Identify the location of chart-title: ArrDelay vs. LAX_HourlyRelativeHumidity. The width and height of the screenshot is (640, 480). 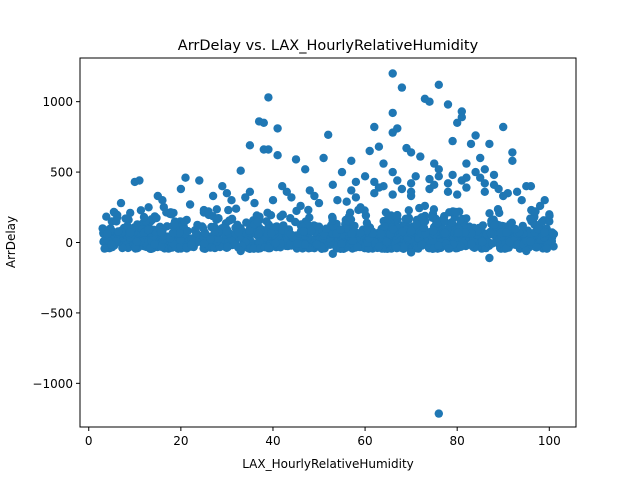
(328, 46).